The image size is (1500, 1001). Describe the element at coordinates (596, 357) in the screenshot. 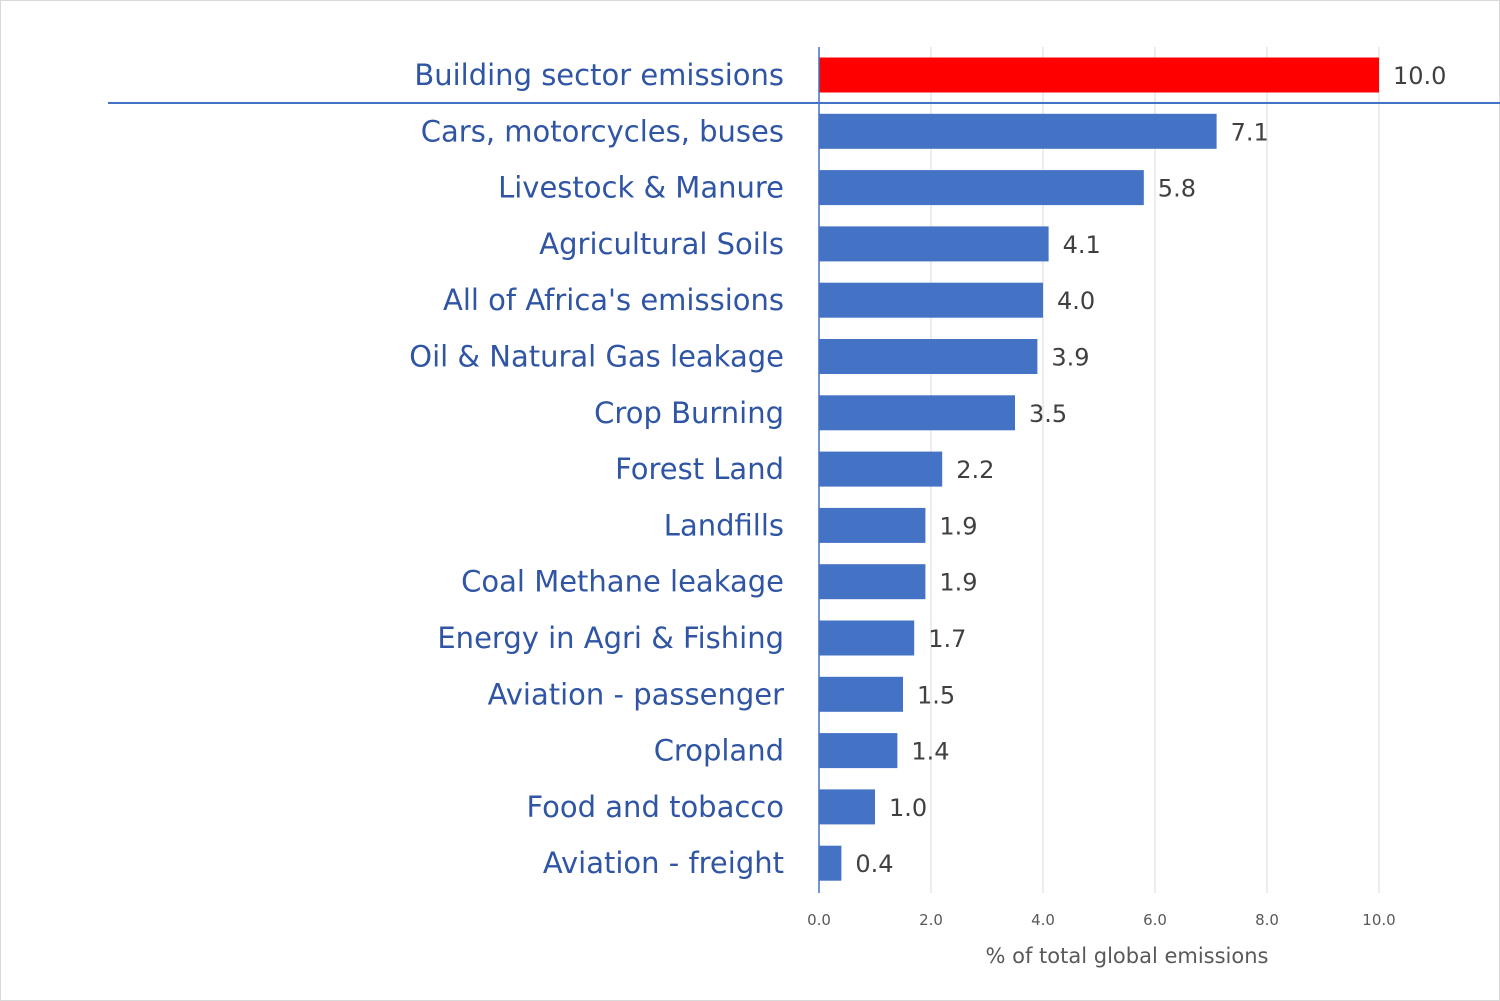

I see `category-label: Oil & Natural Gas leakage` at that location.